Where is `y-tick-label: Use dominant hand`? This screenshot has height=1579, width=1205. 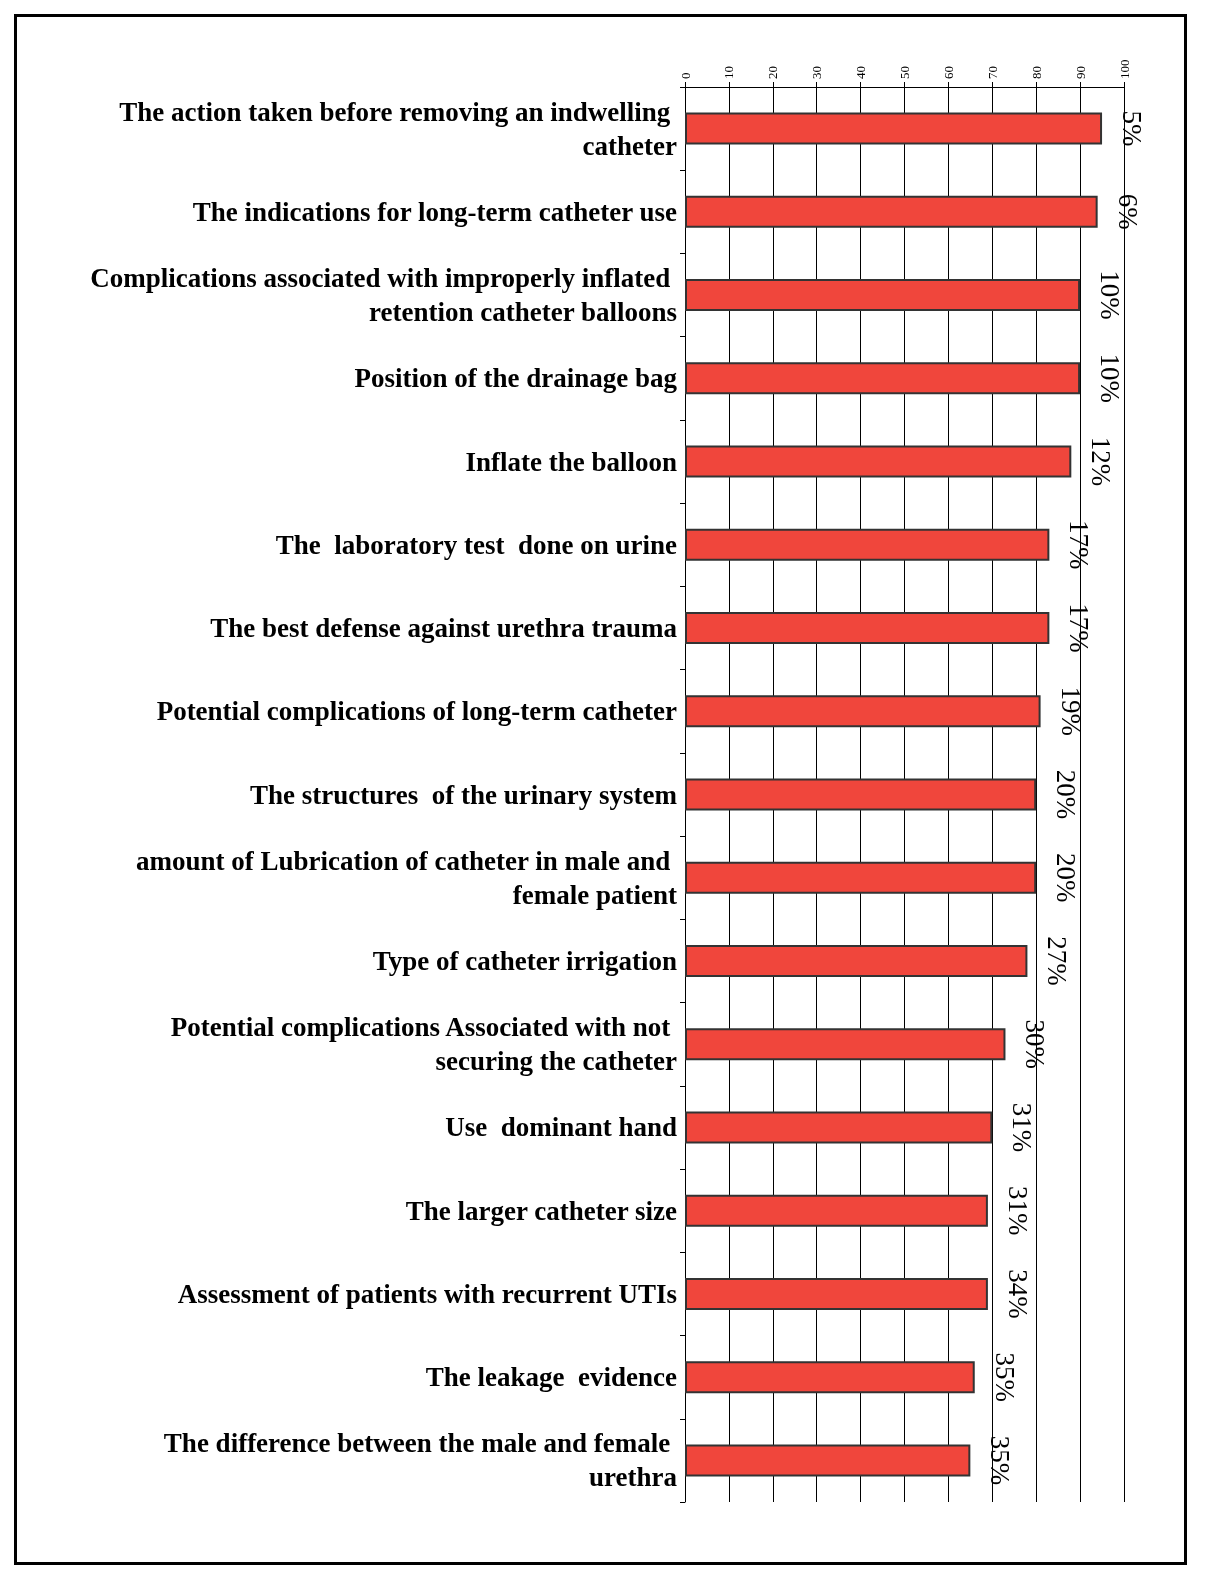
y-tick-label: Use dominant hand is located at coordinates (561, 1127).